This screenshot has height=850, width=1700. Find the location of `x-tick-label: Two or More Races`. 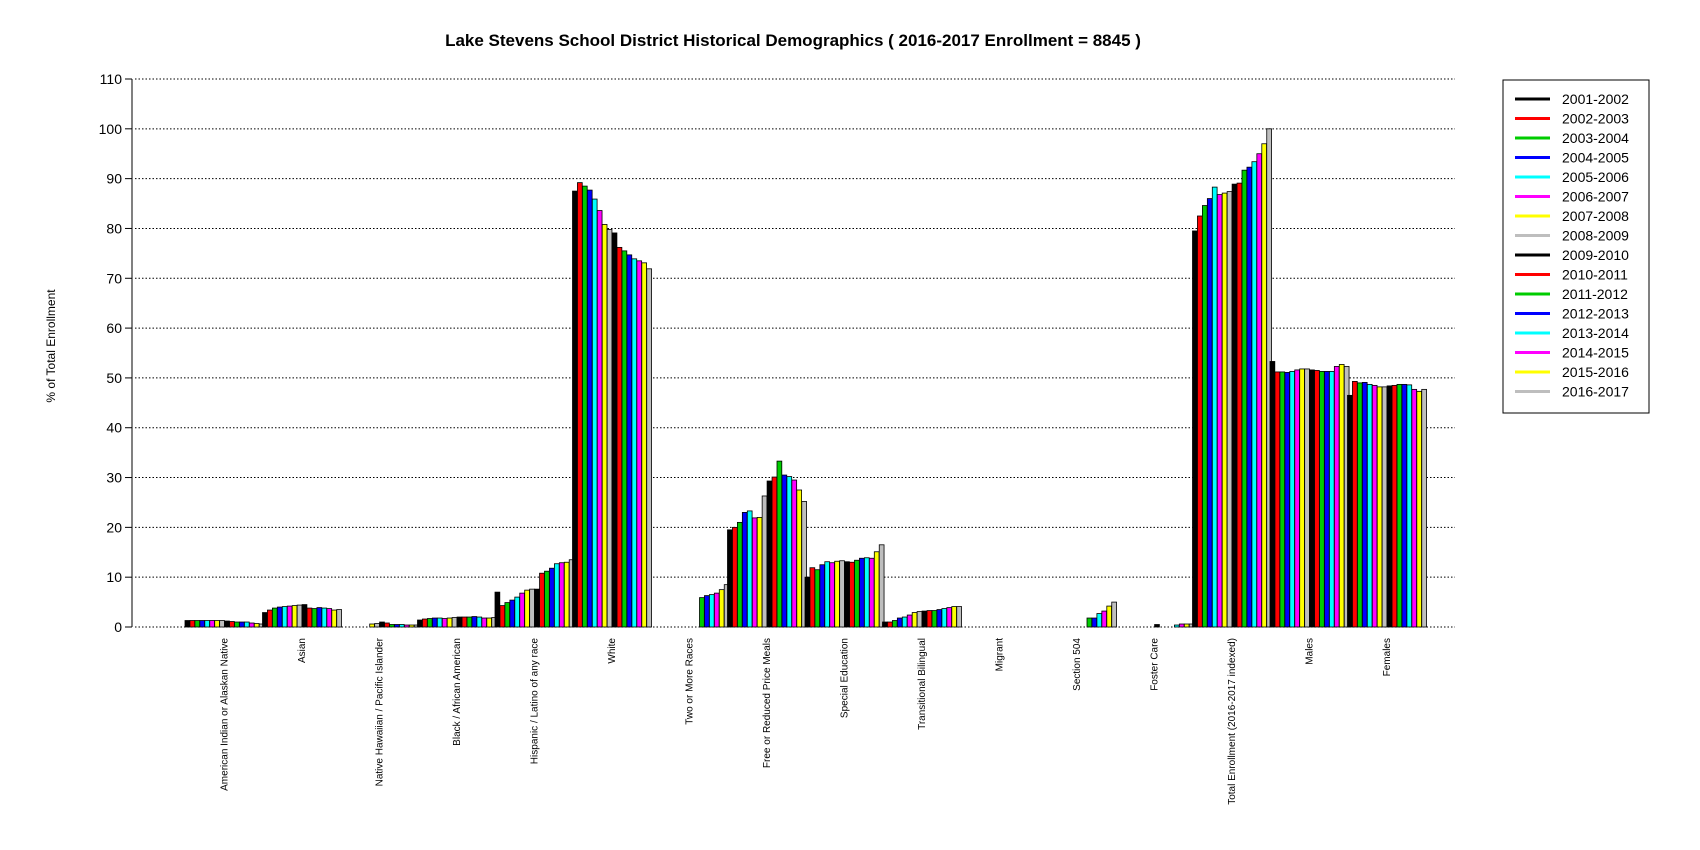

x-tick-label: Two or More Races is located at coordinates (690, 681).